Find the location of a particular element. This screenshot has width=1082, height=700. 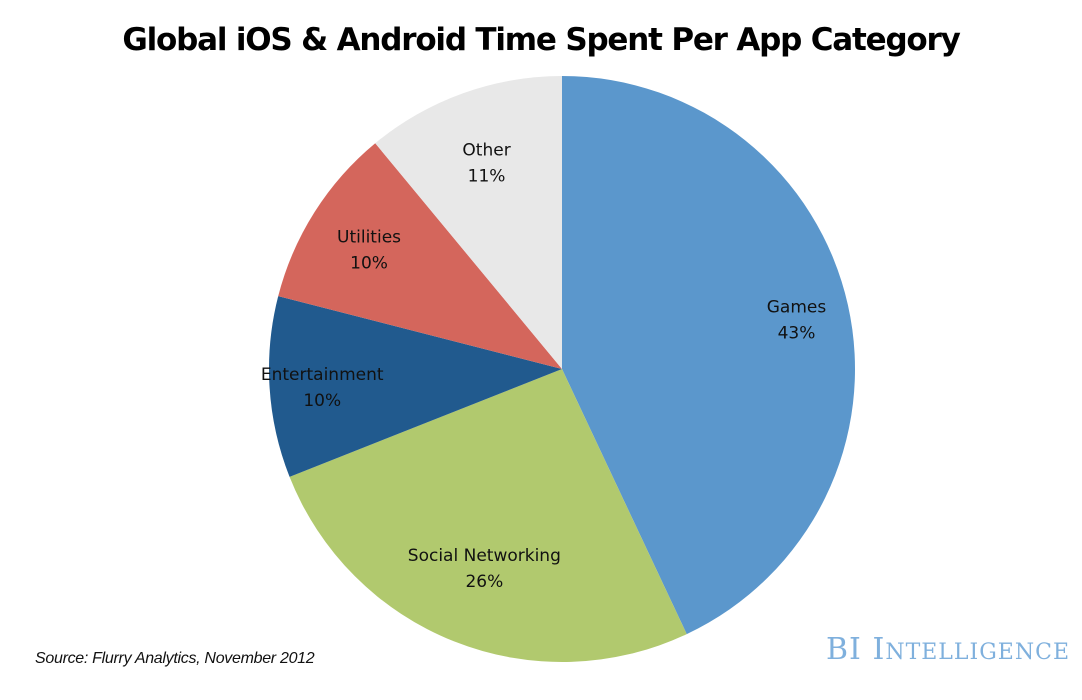

slice-label: Utilities is located at coordinates (369, 238).